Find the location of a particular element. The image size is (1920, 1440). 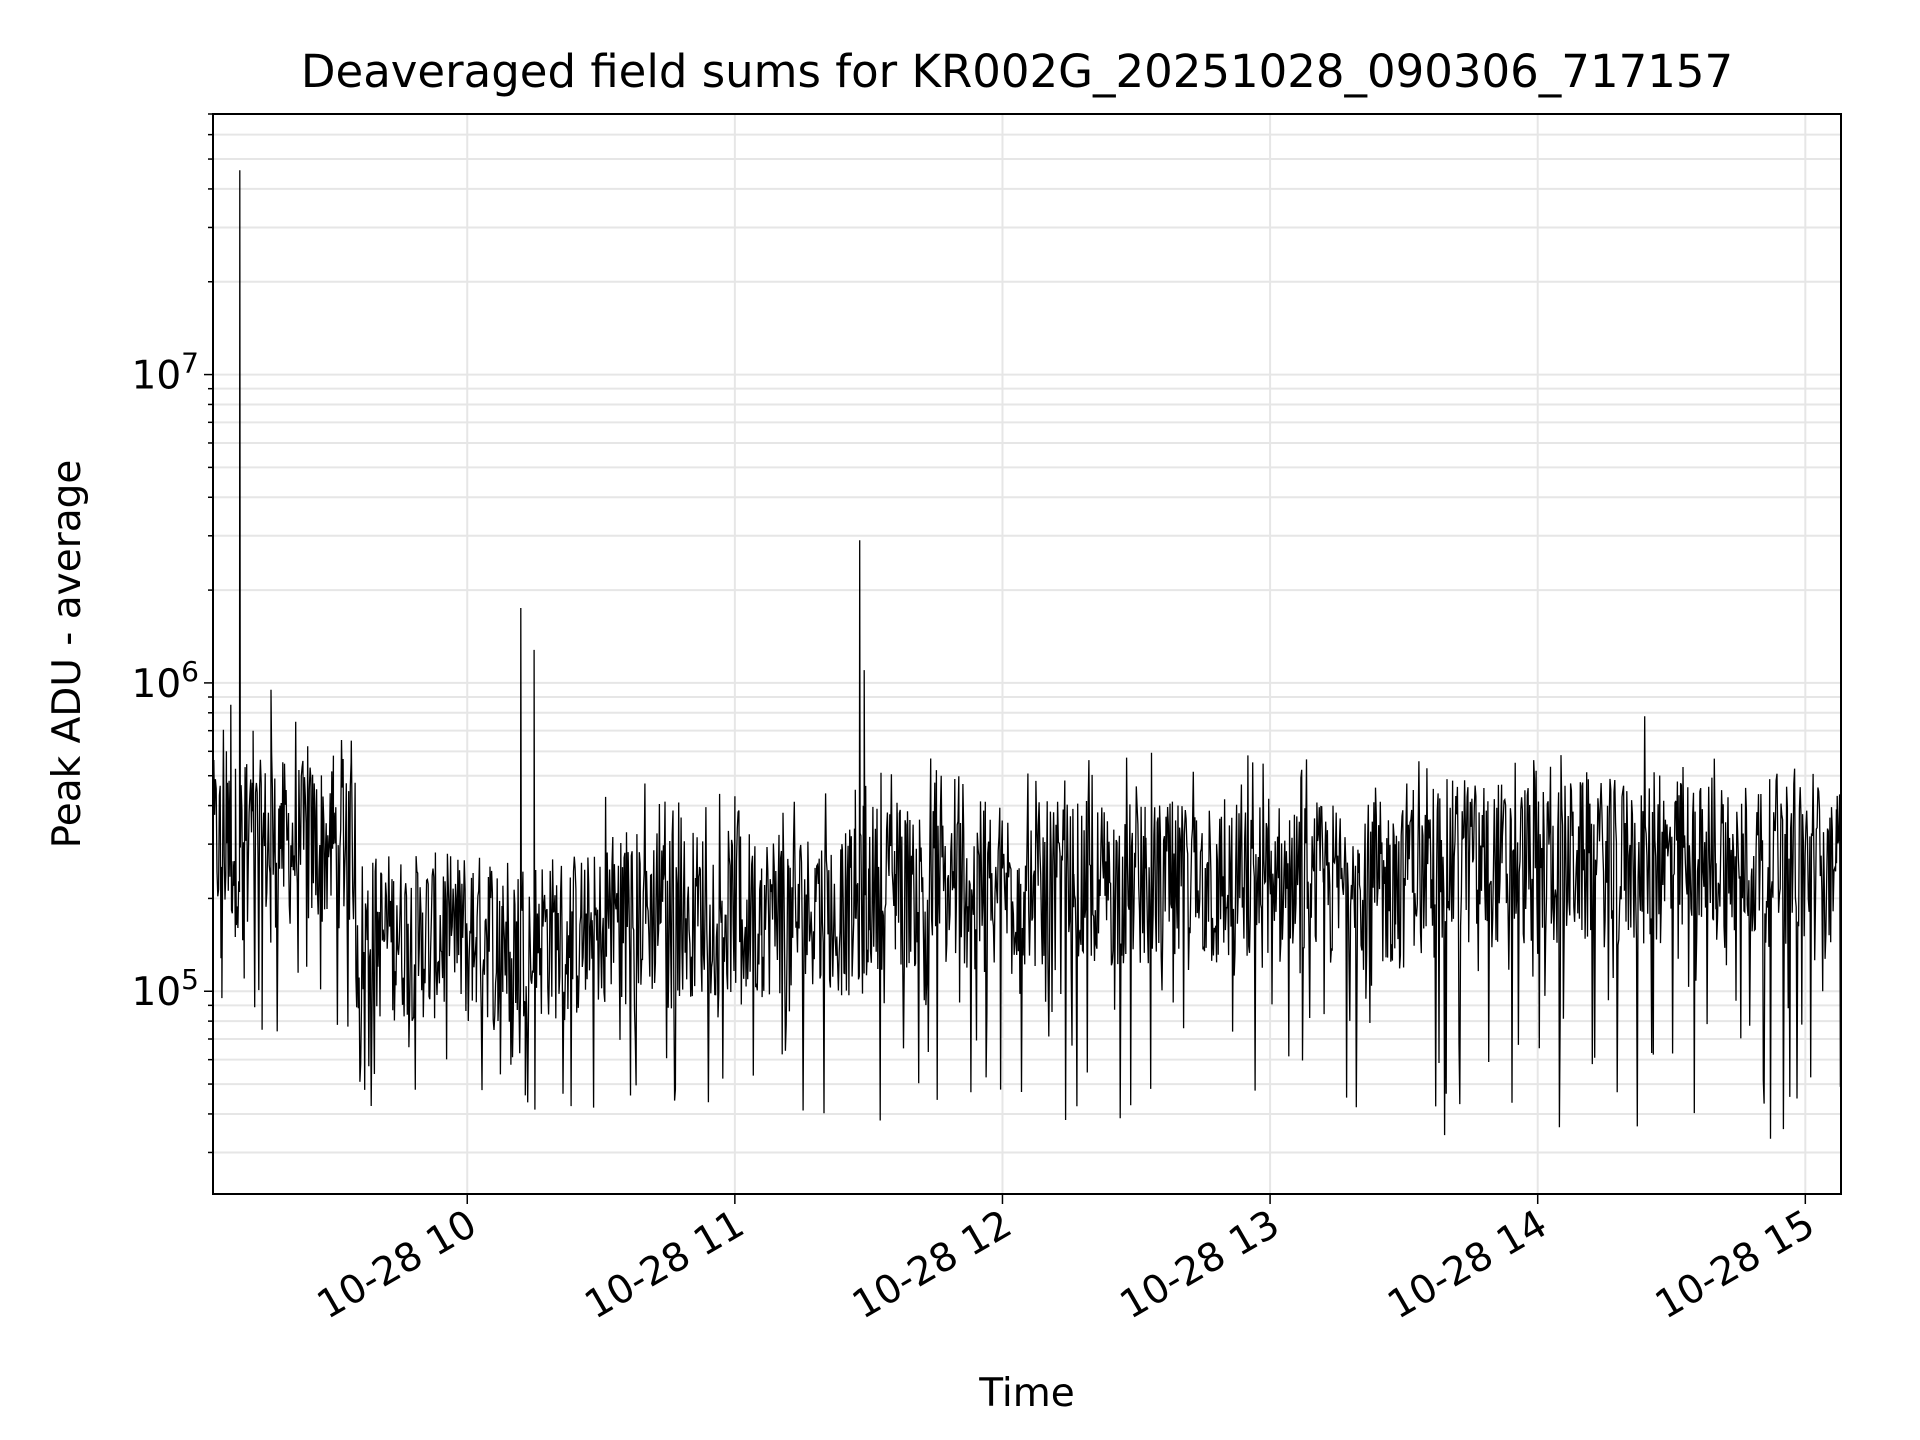

x-axis-label: Time is located at coordinates (1026, 1393).